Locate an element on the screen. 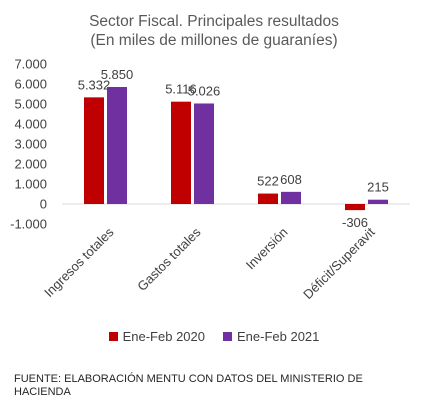  y-tick-label: -1.000 is located at coordinates (28, 224).